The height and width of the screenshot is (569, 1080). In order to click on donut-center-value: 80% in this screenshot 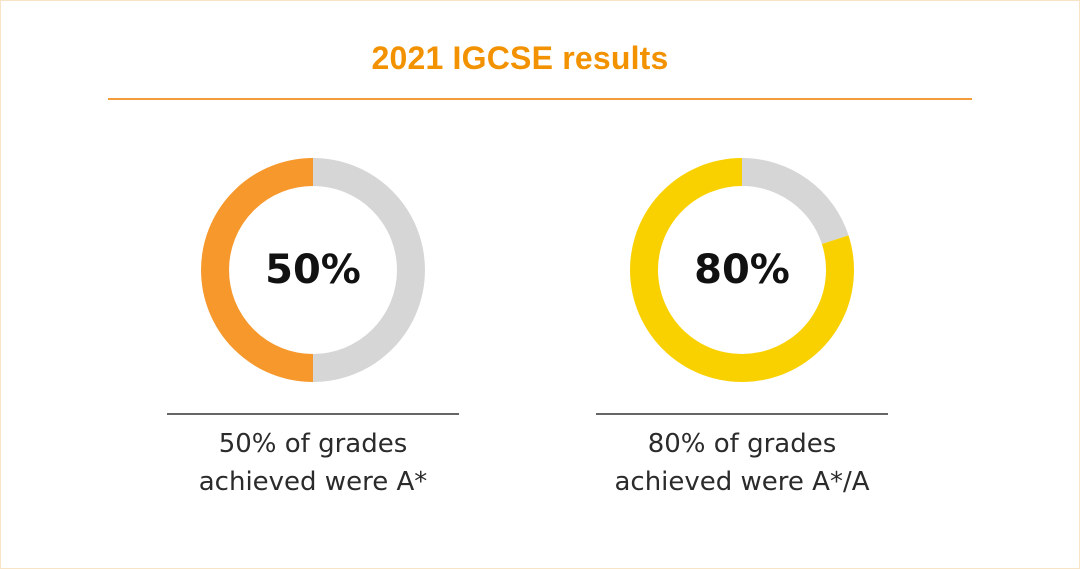, I will do `click(742, 270)`.